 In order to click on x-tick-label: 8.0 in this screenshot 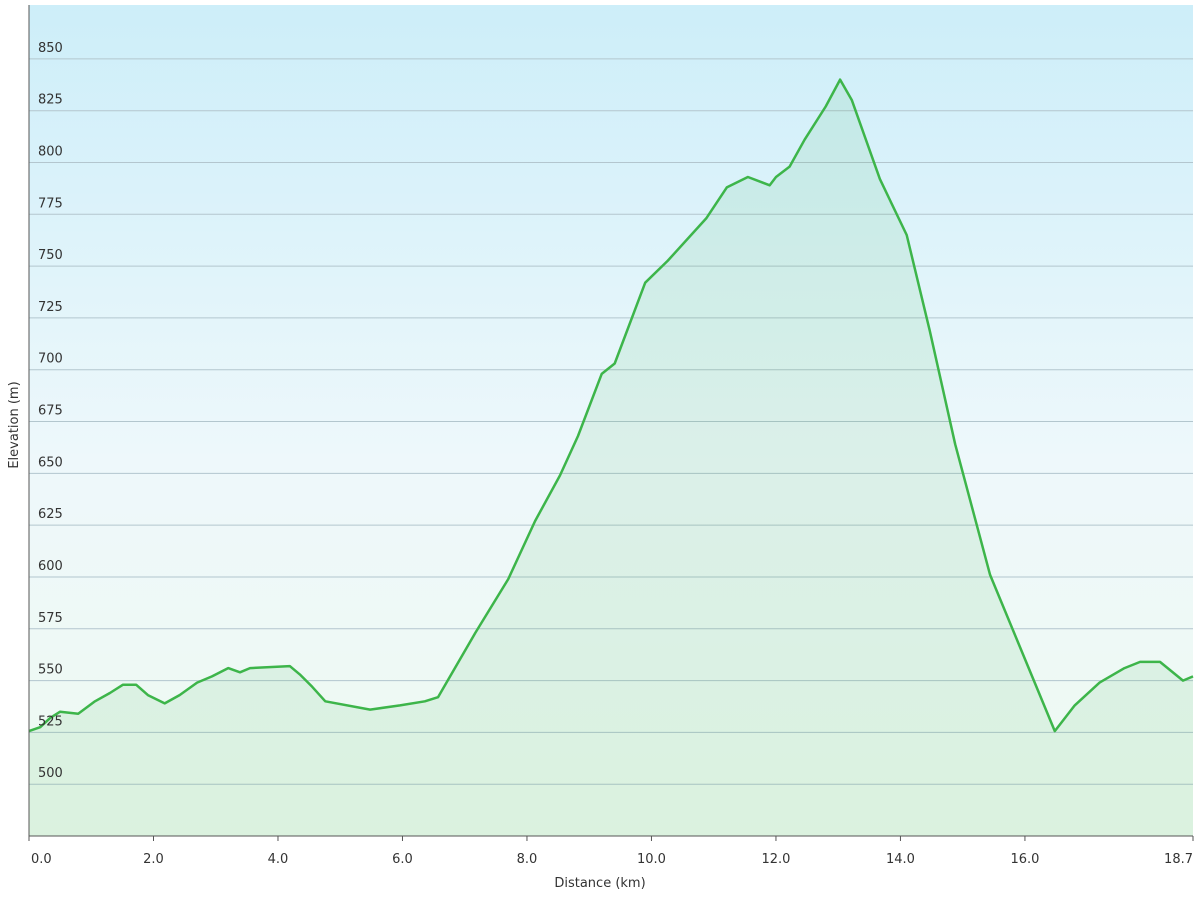, I will do `click(527, 859)`.